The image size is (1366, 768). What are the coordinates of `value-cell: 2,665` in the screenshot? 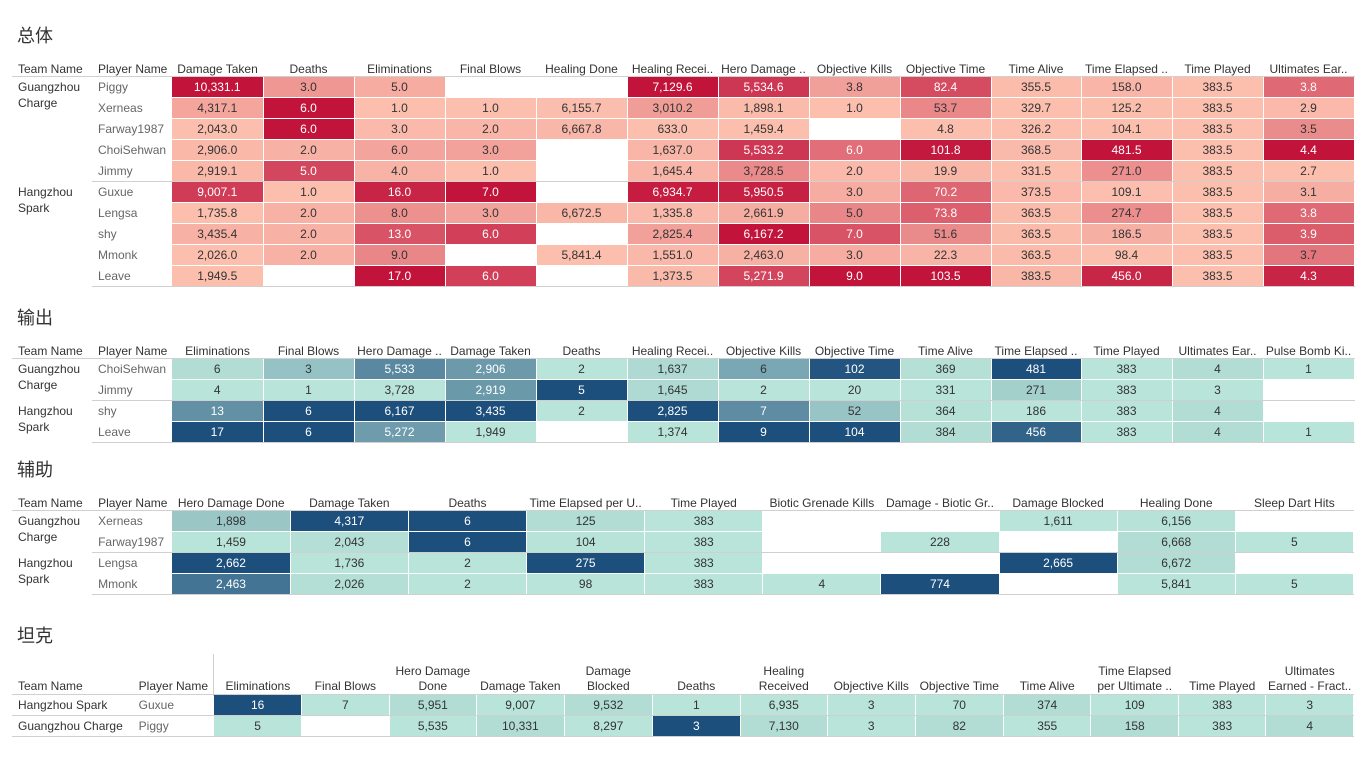 It's located at (1058, 563).